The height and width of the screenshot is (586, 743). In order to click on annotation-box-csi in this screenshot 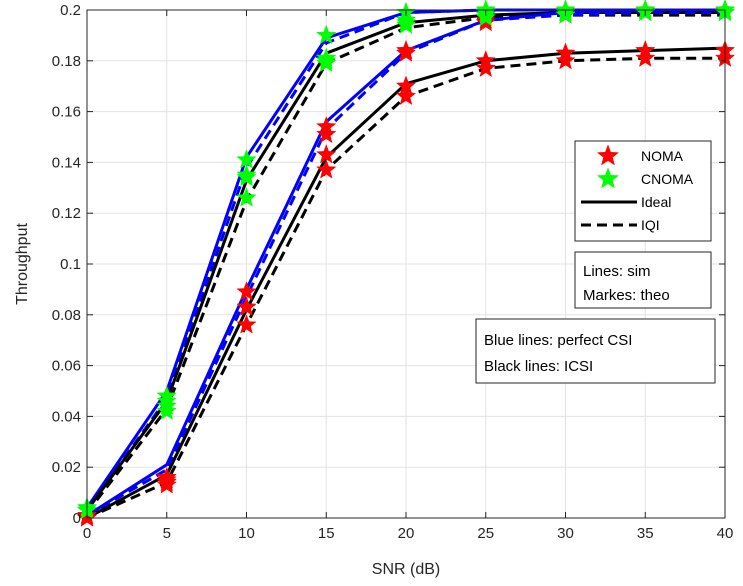, I will do `click(595, 351)`.